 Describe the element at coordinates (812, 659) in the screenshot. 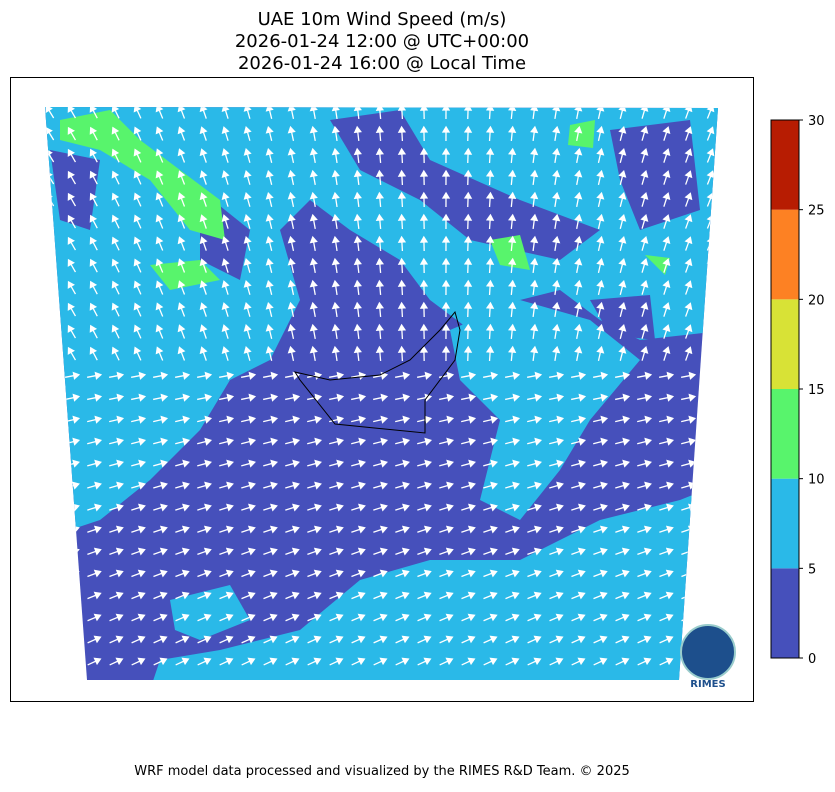

I see `colorbar-tick-label: 0` at that location.